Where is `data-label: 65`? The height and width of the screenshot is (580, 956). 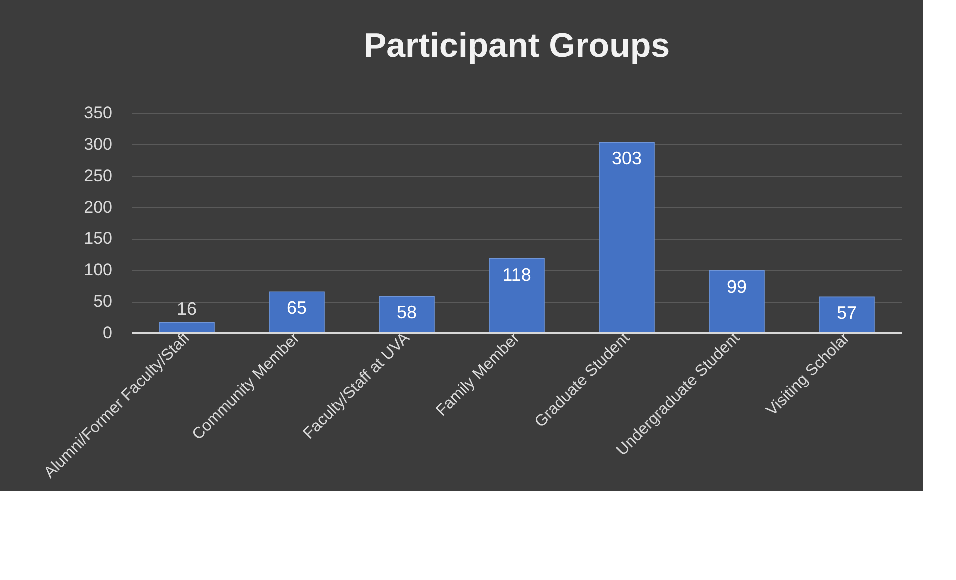 data-label: 65 is located at coordinates (297, 308).